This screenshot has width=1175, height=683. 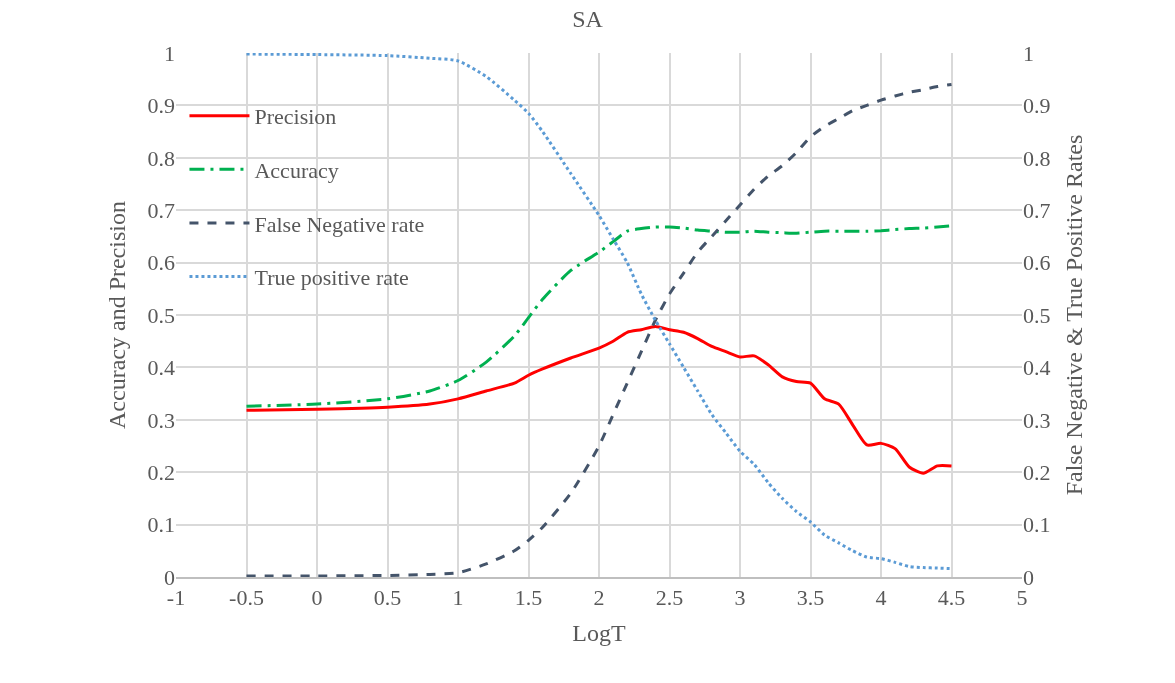 I want to click on legend-label: False Negative rate, so click(x=339, y=224).